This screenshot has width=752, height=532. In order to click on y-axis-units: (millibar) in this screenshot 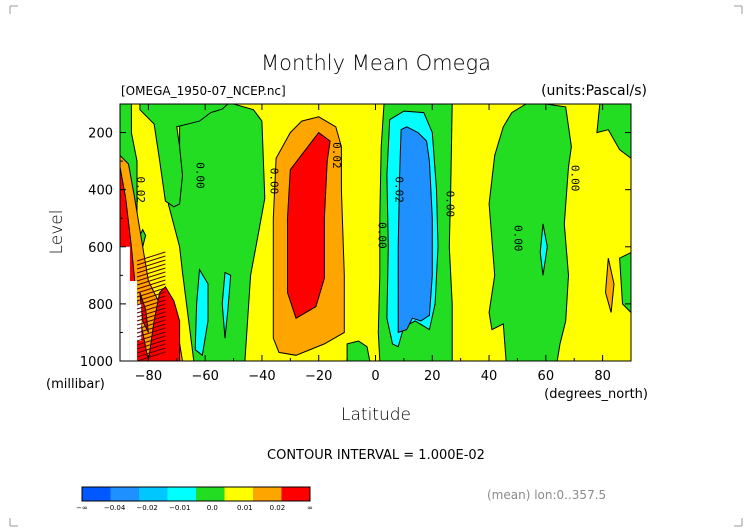, I will do `click(75, 384)`.